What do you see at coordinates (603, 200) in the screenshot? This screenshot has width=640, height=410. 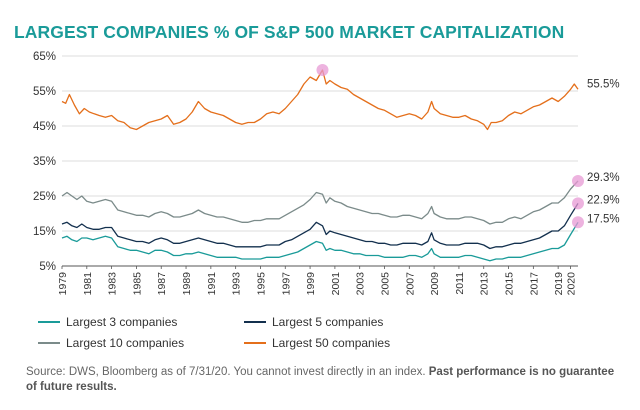 I see `end-label-largest_5: 22.9%` at bounding box center [603, 200].